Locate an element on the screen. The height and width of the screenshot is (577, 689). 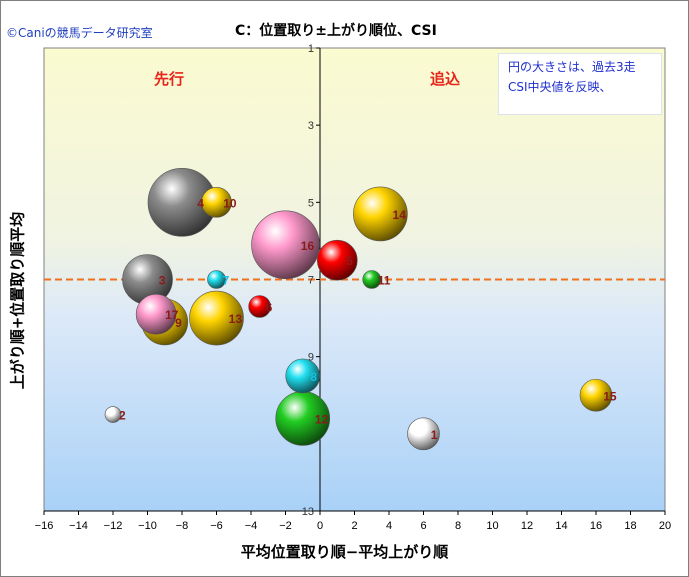
bubble-label-5: 5 is located at coordinates (349, 261).